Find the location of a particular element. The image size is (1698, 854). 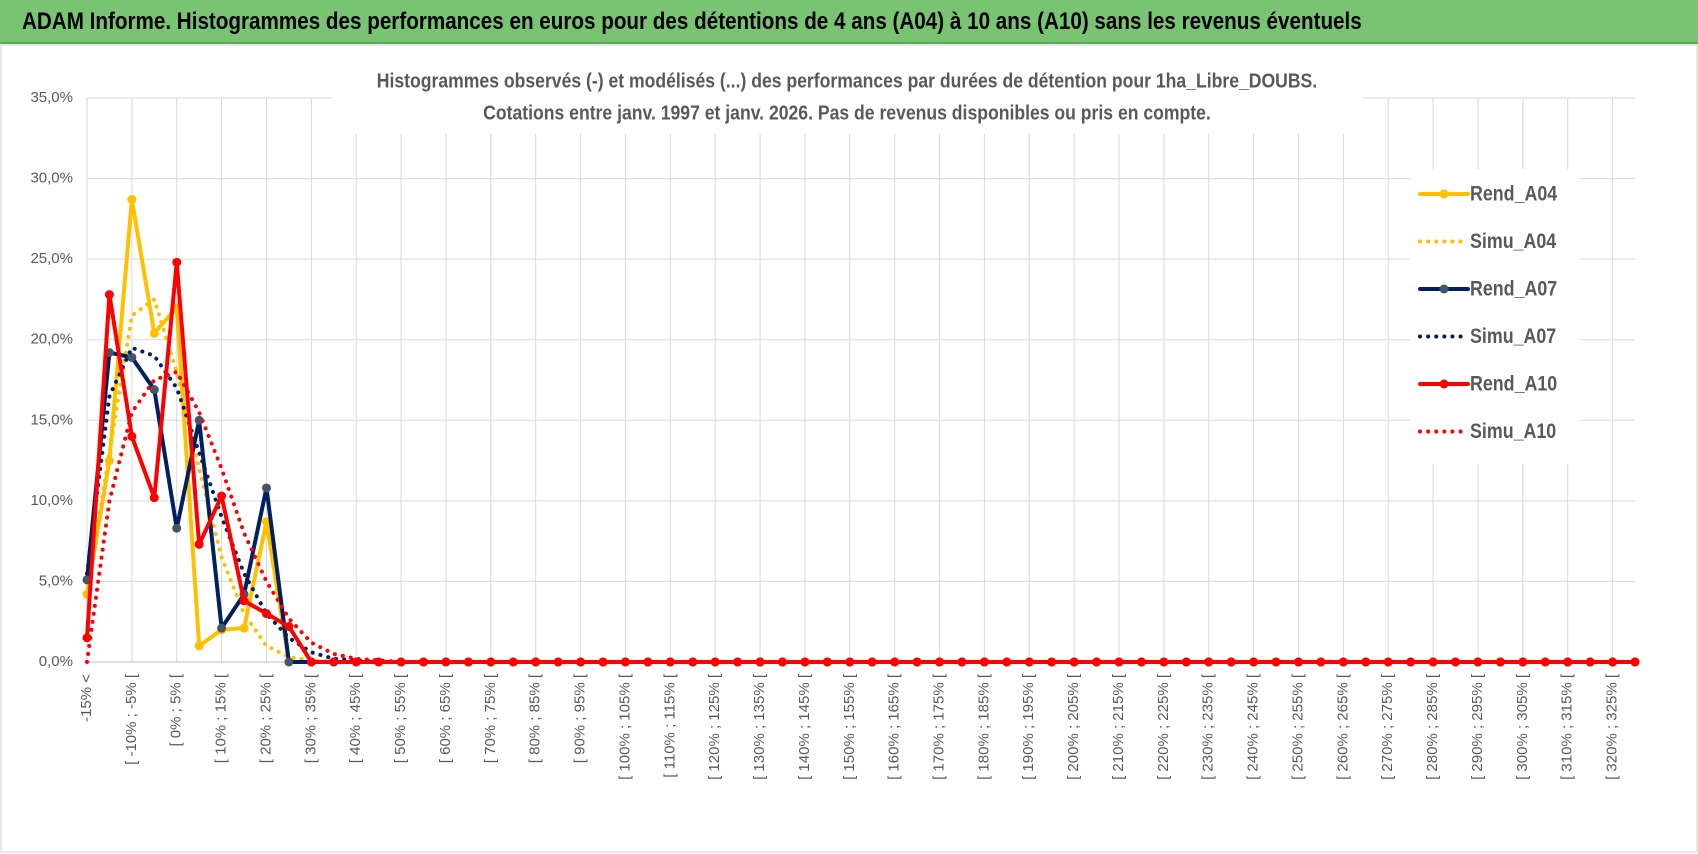

y-tick-label: 20,0% is located at coordinates (51, 339).